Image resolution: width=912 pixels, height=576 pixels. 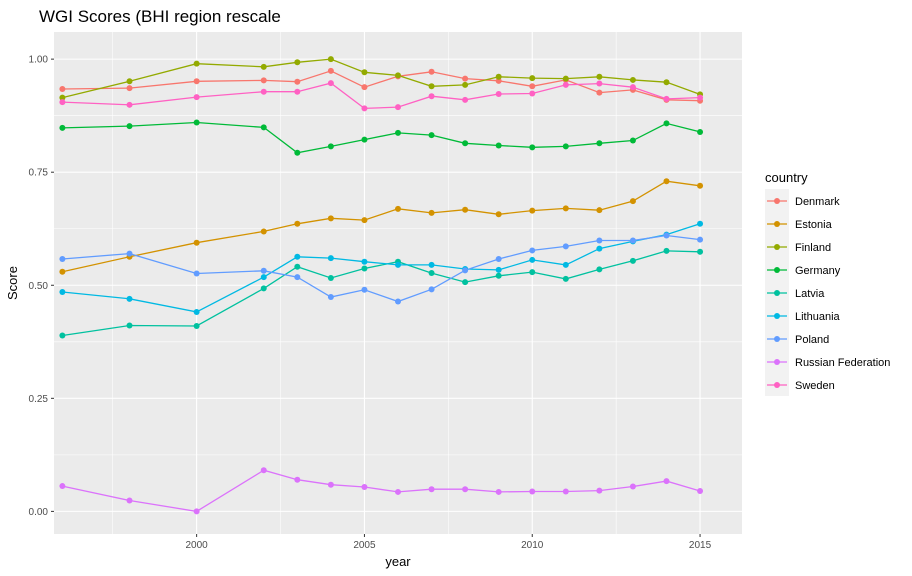 What do you see at coordinates (777, 316) in the screenshot?
I see `legend-key-point-lithuania` at bounding box center [777, 316].